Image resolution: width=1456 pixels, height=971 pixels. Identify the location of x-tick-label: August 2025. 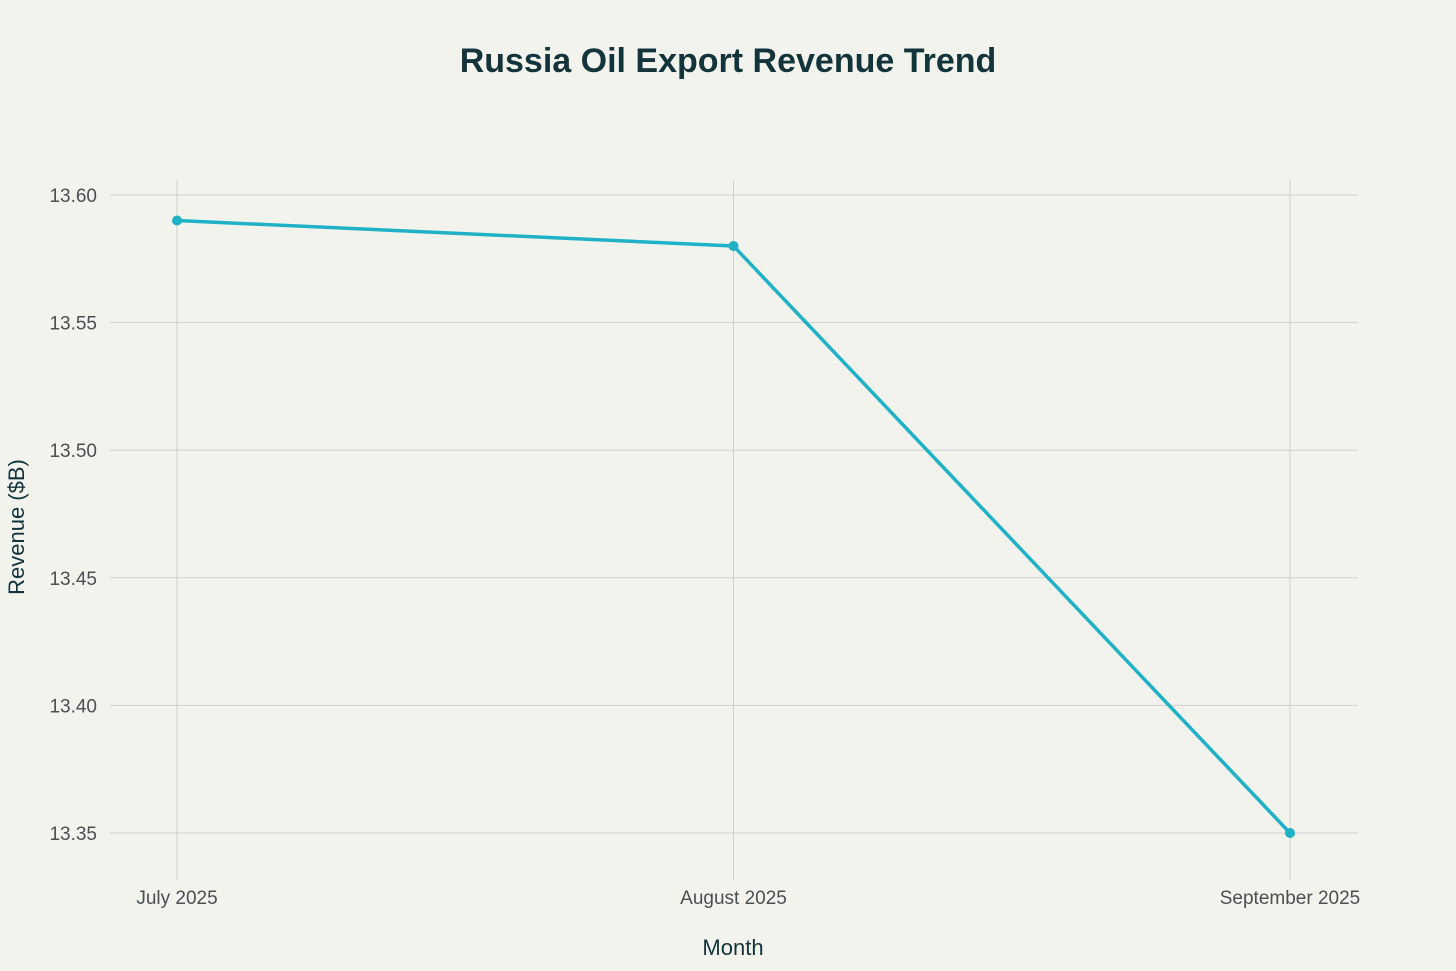
(733, 898).